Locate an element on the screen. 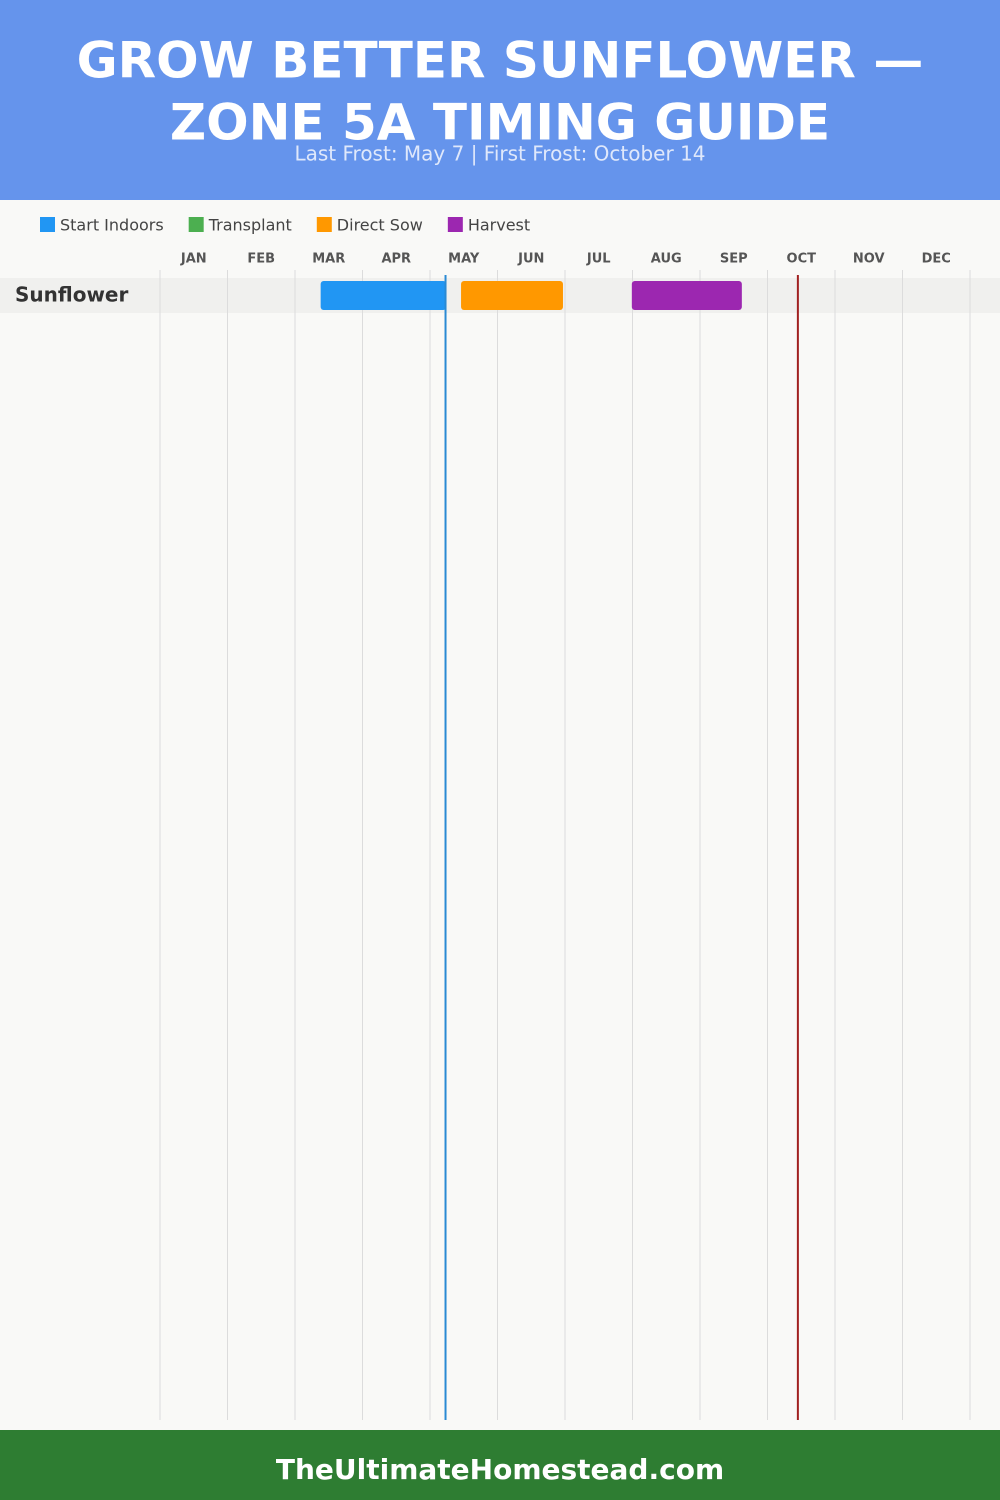 This screenshot has width=1000, height=1500. month-label: MAY is located at coordinates (464, 259).